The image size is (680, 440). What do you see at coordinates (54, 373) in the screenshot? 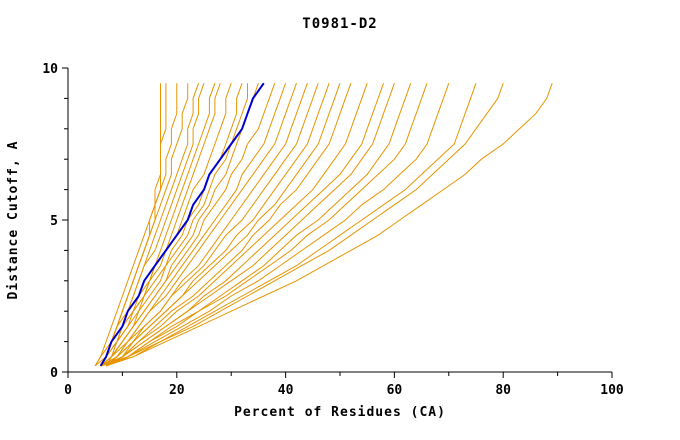
I see `y-tick-label: 0` at bounding box center [54, 373].